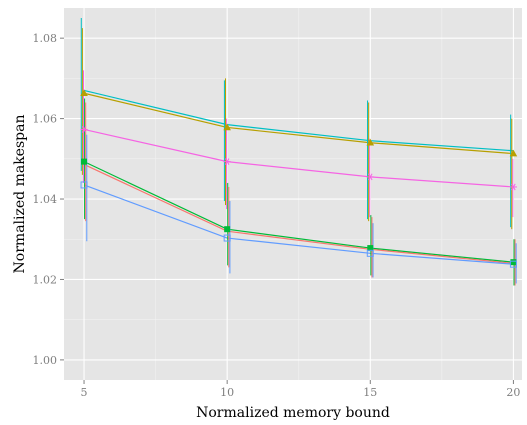 This screenshot has width=527, height=425. Describe the element at coordinates (84, 392) in the screenshot. I see `x-tick-label: 5` at that location.